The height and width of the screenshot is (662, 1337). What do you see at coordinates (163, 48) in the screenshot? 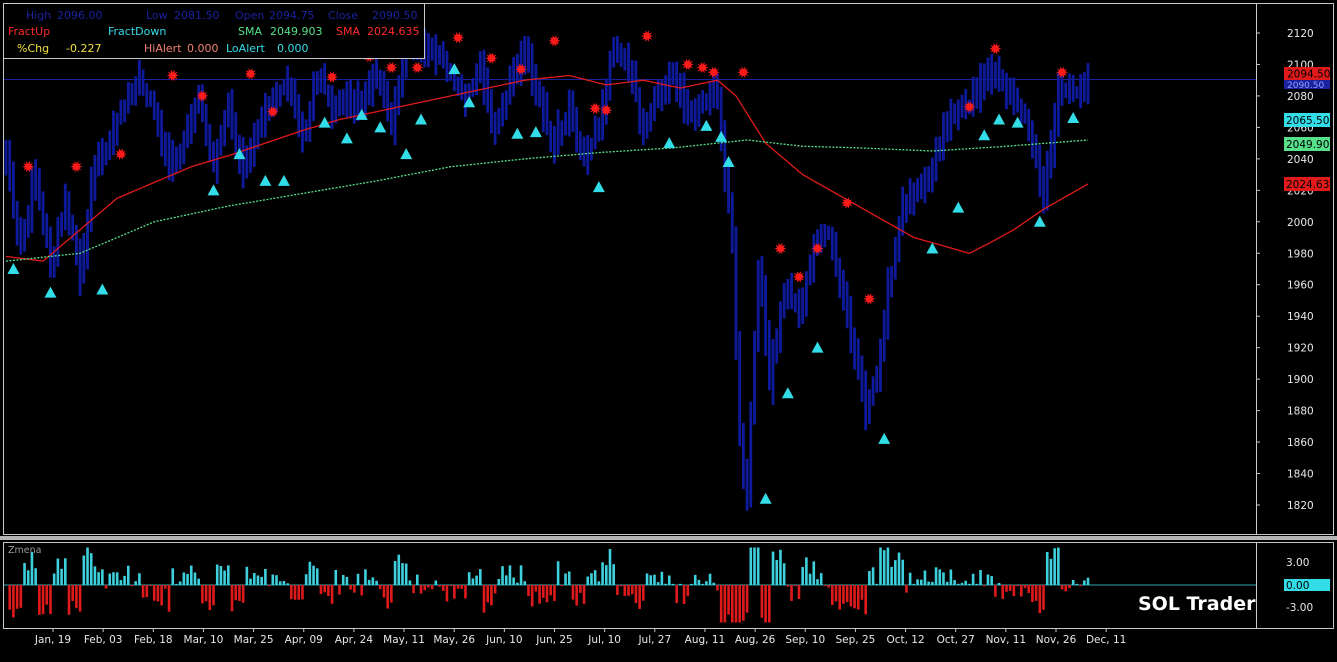
I see `svg-text:%Chg -0.227 HiAler: %Chg -0.227 HiAlert 0.000 LoAlert 0.000` at bounding box center [163, 48].